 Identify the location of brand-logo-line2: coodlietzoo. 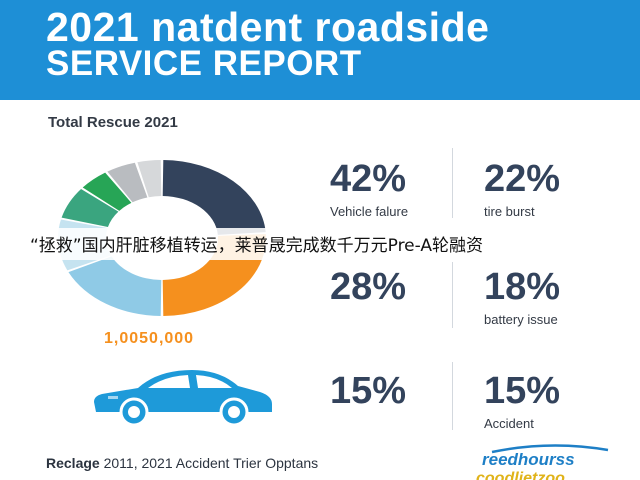
(520, 475).